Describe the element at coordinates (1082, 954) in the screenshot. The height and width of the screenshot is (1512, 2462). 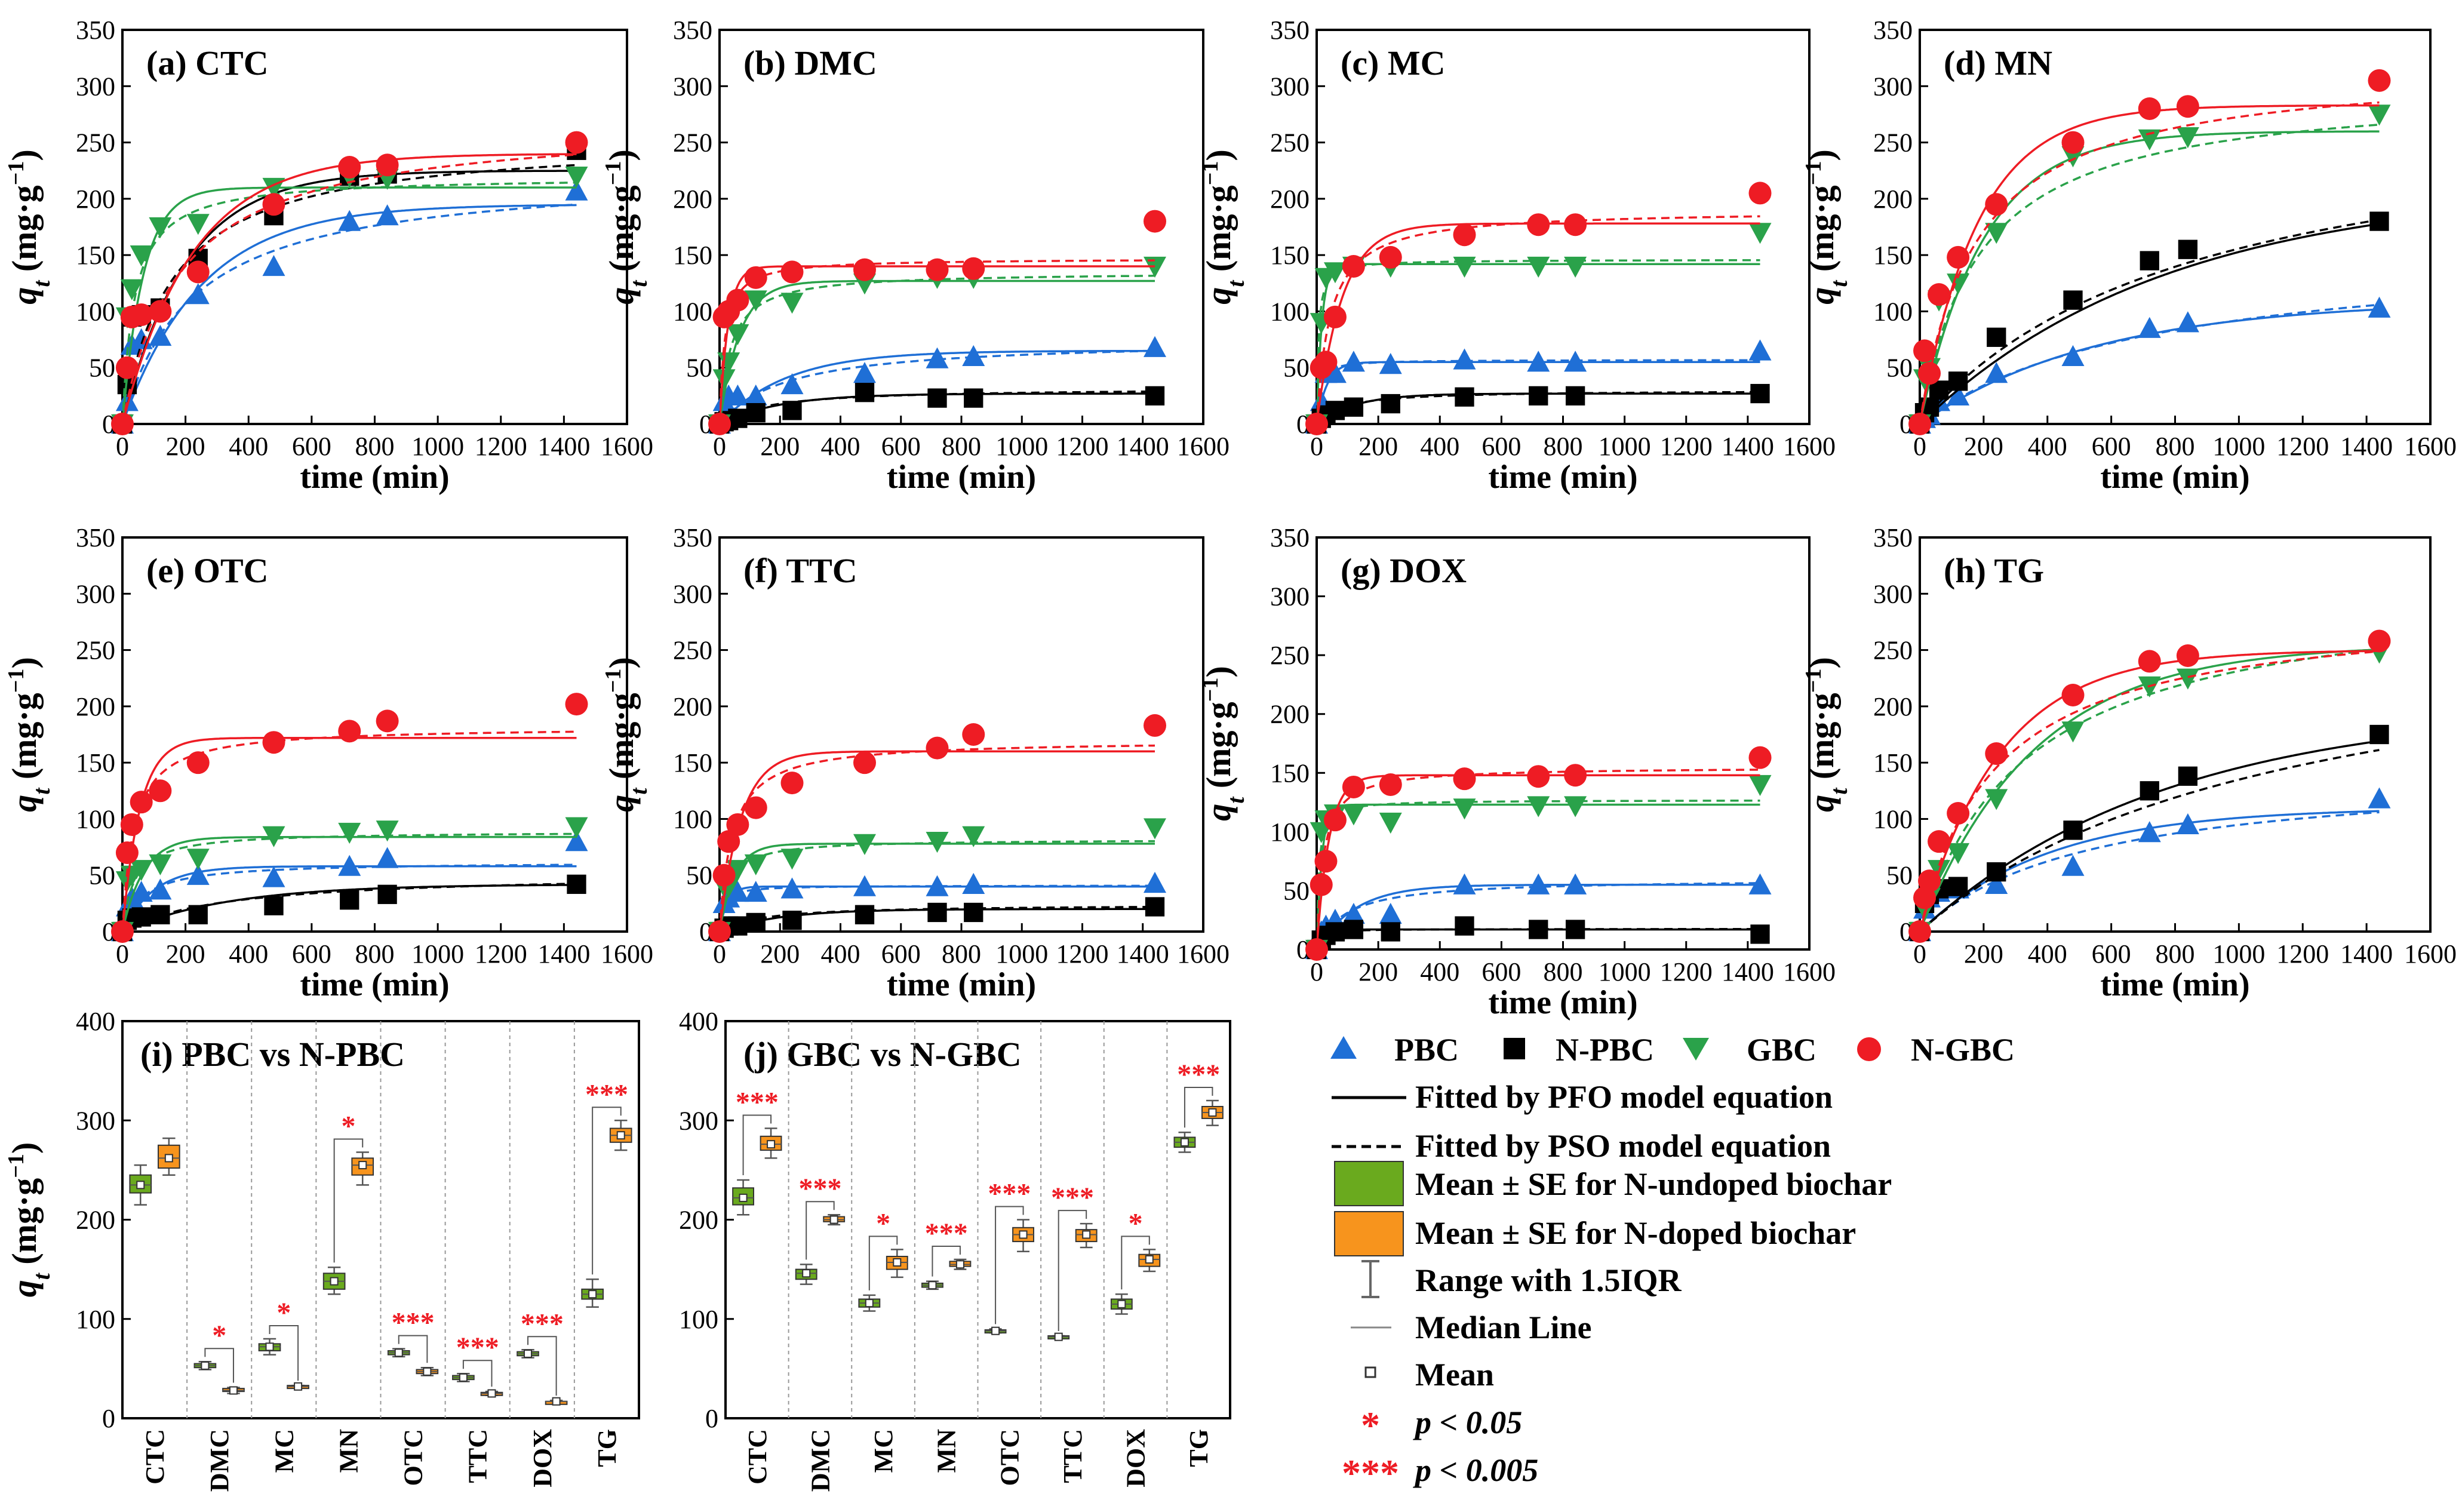
I see `panel-f-xtick-label: 1200` at that location.